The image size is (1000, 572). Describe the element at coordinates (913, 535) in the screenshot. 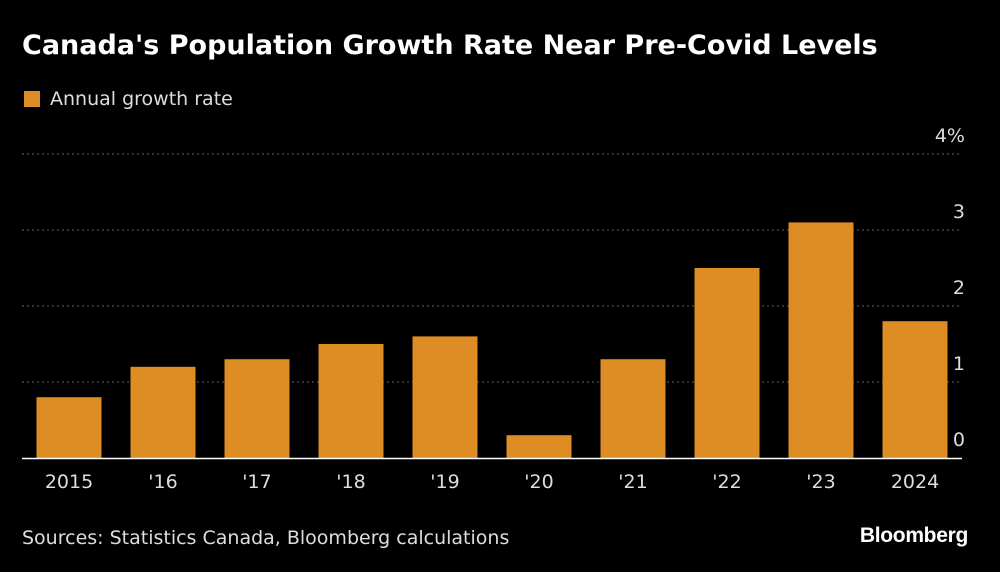

I see `bloomberg-logo: Bloomberg` at that location.